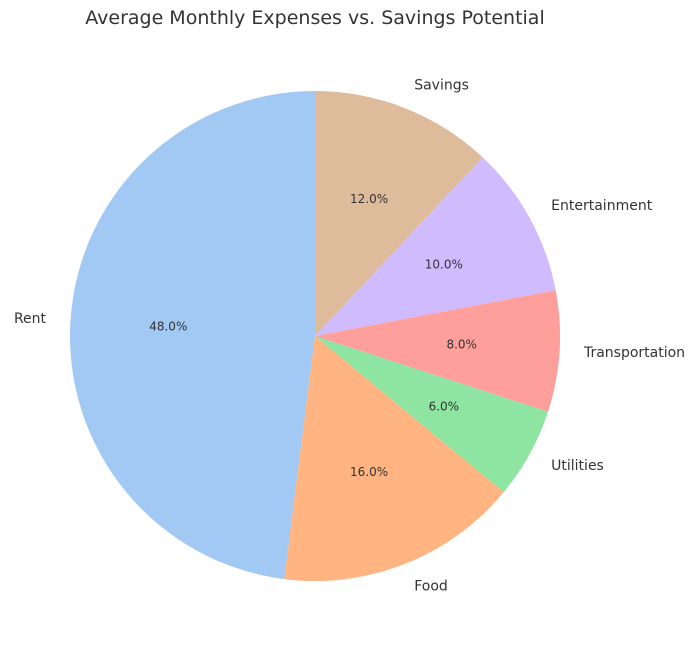 The image size is (700, 656). What do you see at coordinates (168, 326) in the screenshot?
I see `percent-label-rent: 48.0%` at bounding box center [168, 326].